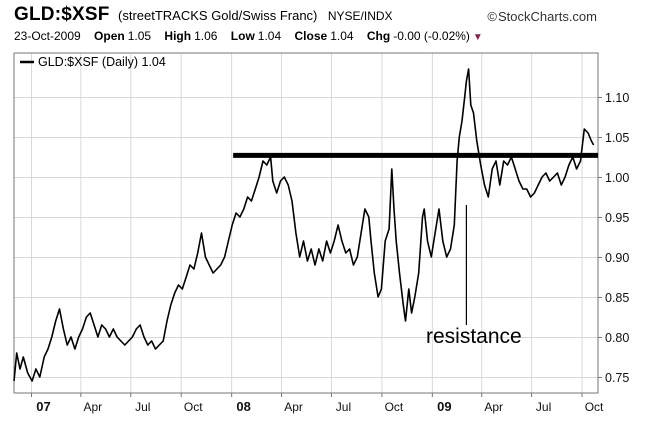  What do you see at coordinates (613, 238) in the screenshot?
I see `y-axis: 0.75 0.80 0.85 0.90 0.95 1.00 1.05 1.10` at bounding box center [613, 238].